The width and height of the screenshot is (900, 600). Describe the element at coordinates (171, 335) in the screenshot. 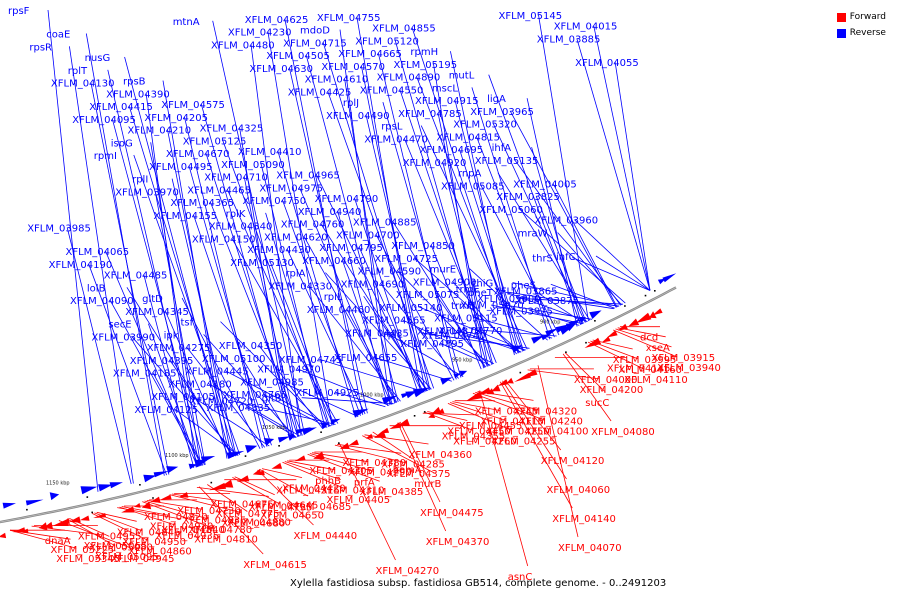

I see `reverse-gene-label: ipk` at that location.